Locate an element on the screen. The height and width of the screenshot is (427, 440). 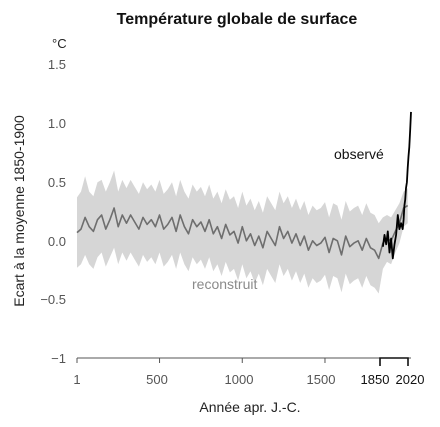
y-tick-label: 0.5 is located at coordinates (57, 182).